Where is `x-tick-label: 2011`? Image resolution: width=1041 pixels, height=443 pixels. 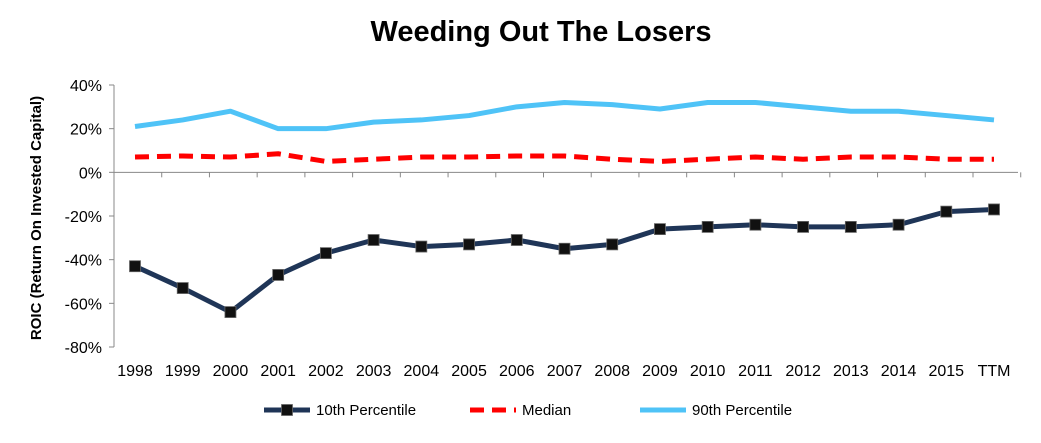 x-tick-label: 2011 is located at coordinates (755, 371).